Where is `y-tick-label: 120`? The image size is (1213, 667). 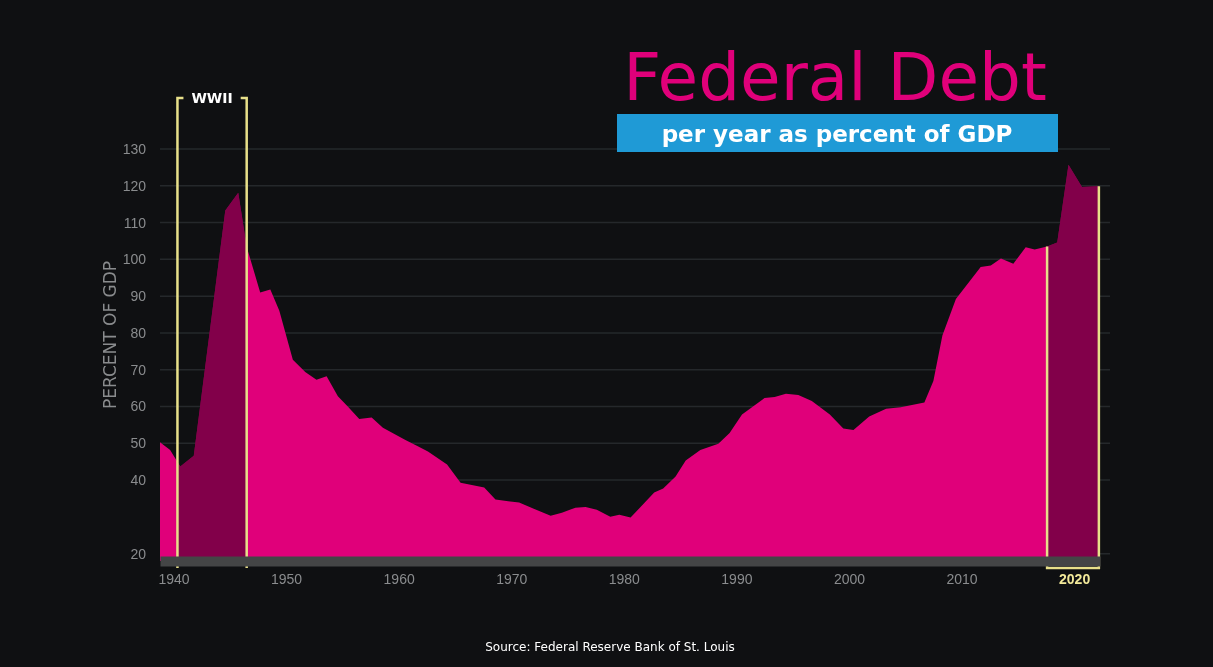
y-tick-label: 120 is located at coordinates (134, 185).